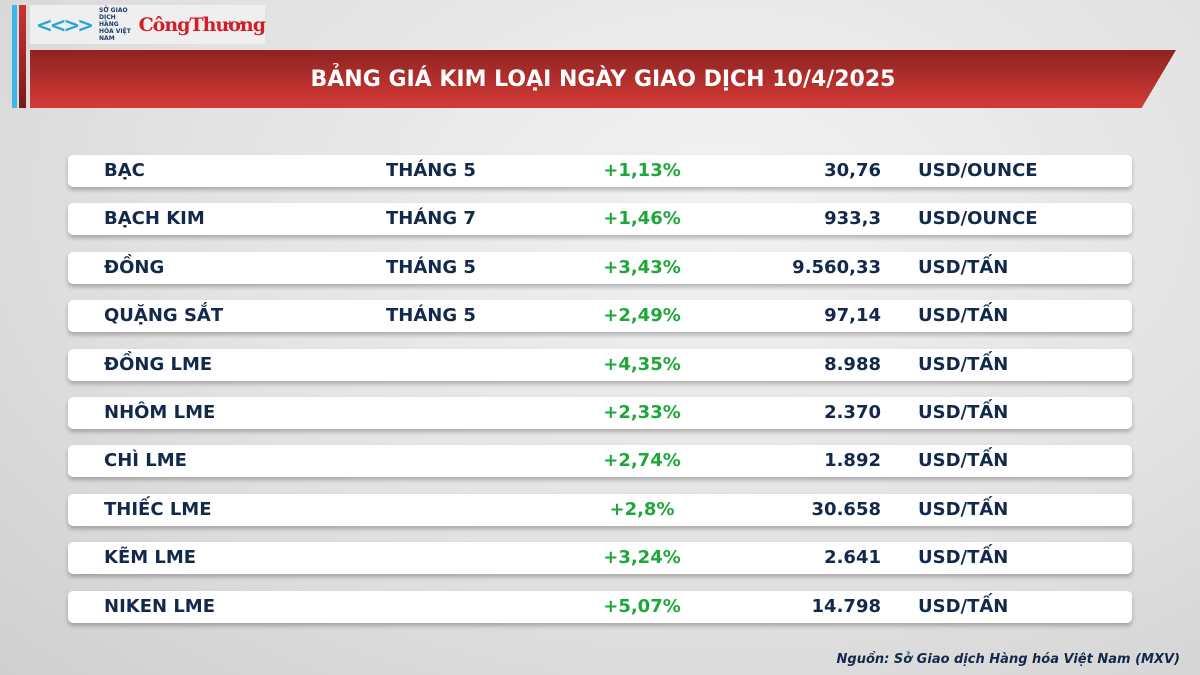 Image resolution: width=1200 pixels, height=675 pixels. What do you see at coordinates (124, 170) in the screenshot?
I see `metal-name: BẠC` at bounding box center [124, 170].